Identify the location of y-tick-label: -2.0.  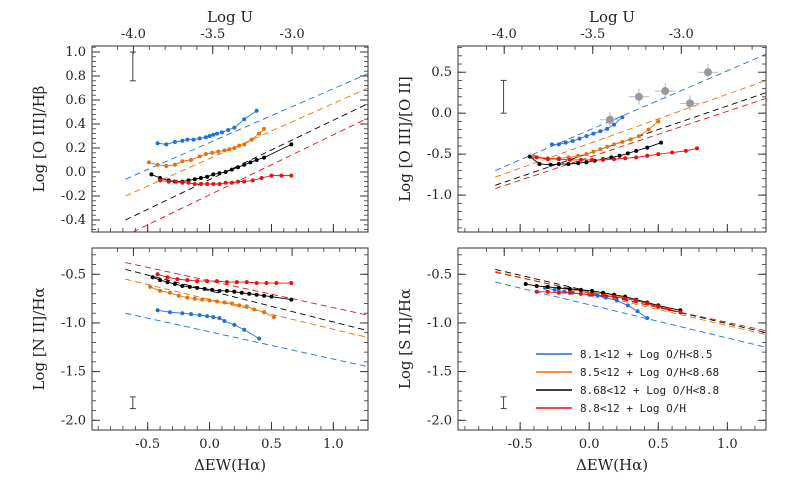
(73, 420).